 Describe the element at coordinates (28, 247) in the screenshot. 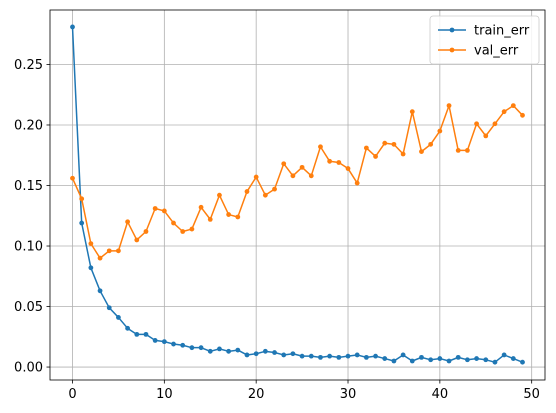

I see `y-tick-label: 0.10` at that location.